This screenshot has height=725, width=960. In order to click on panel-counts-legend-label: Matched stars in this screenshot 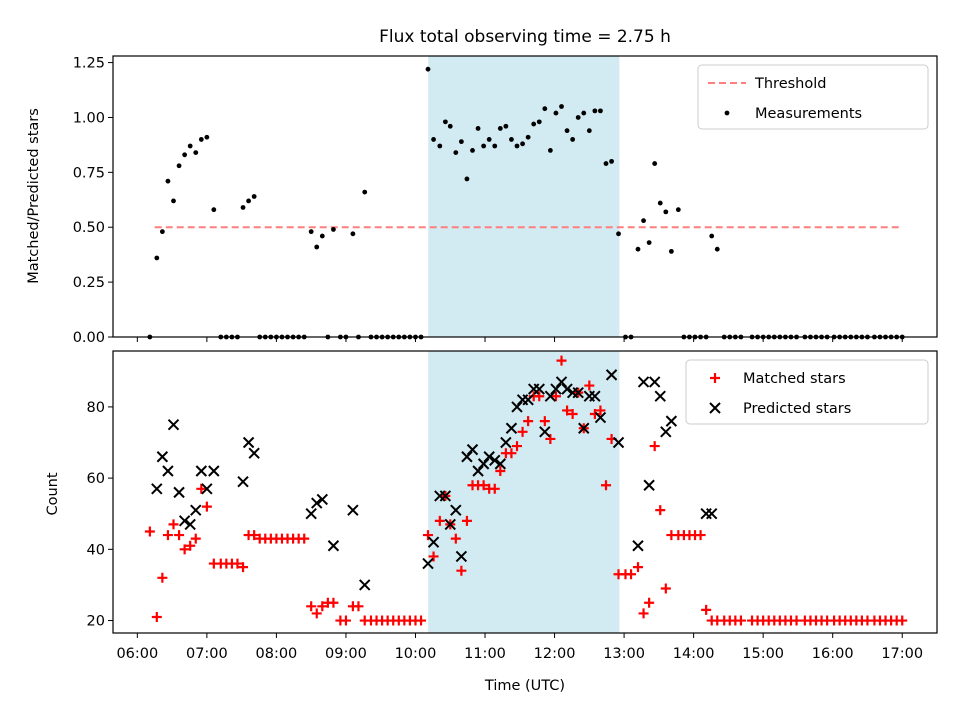, I will do `click(794, 379)`.